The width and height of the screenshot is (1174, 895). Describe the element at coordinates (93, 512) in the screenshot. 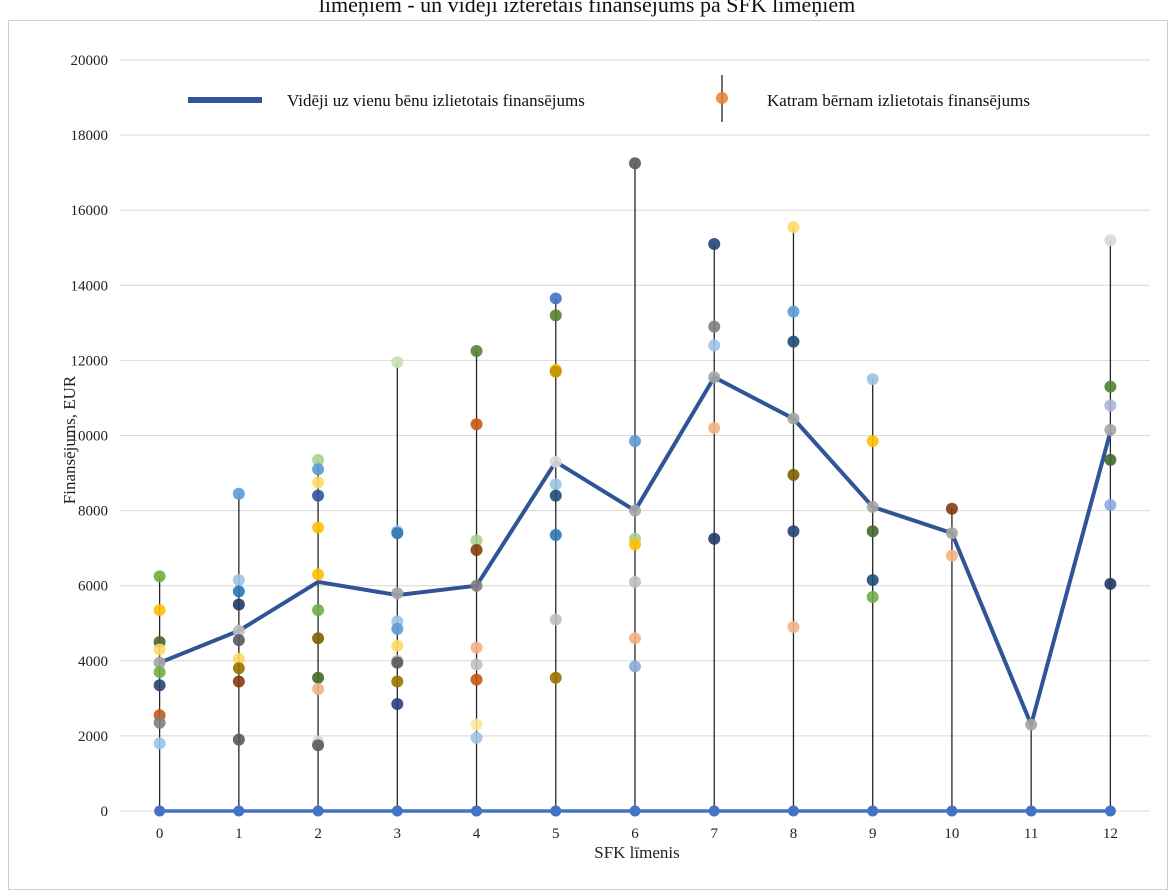

I see `y-tick-label: 8000` at that location.